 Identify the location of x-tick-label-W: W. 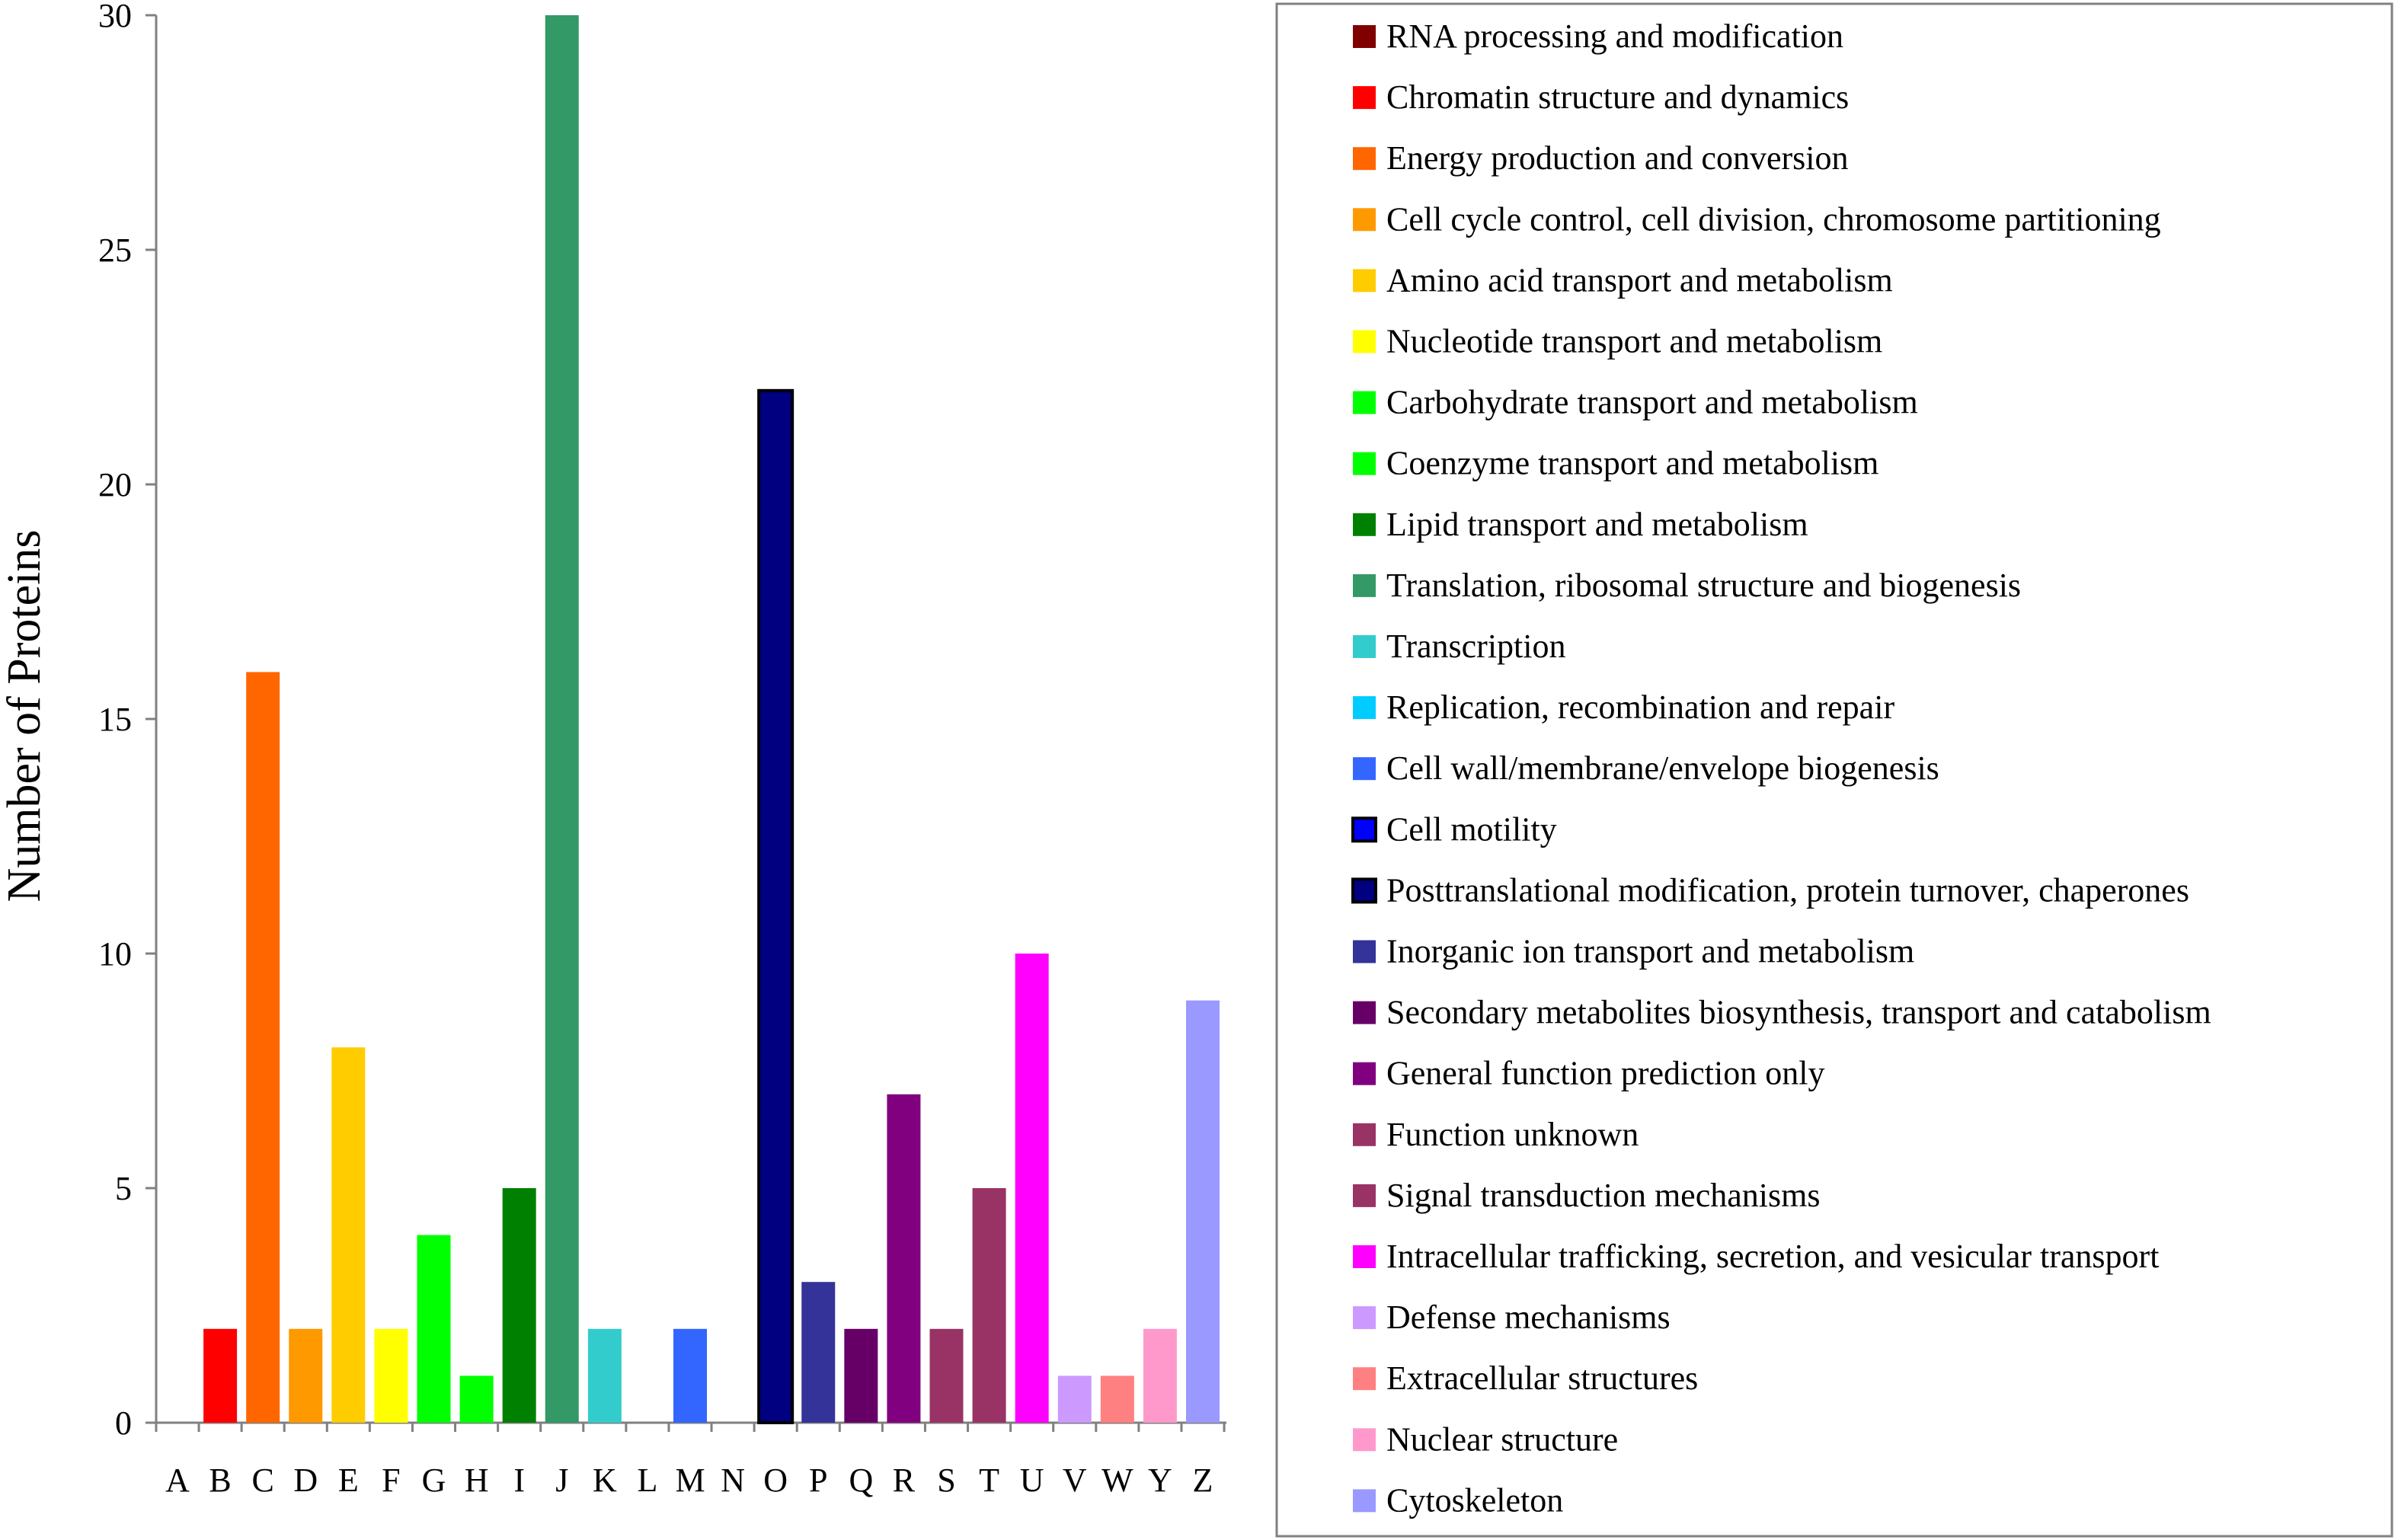
(1117, 1480).